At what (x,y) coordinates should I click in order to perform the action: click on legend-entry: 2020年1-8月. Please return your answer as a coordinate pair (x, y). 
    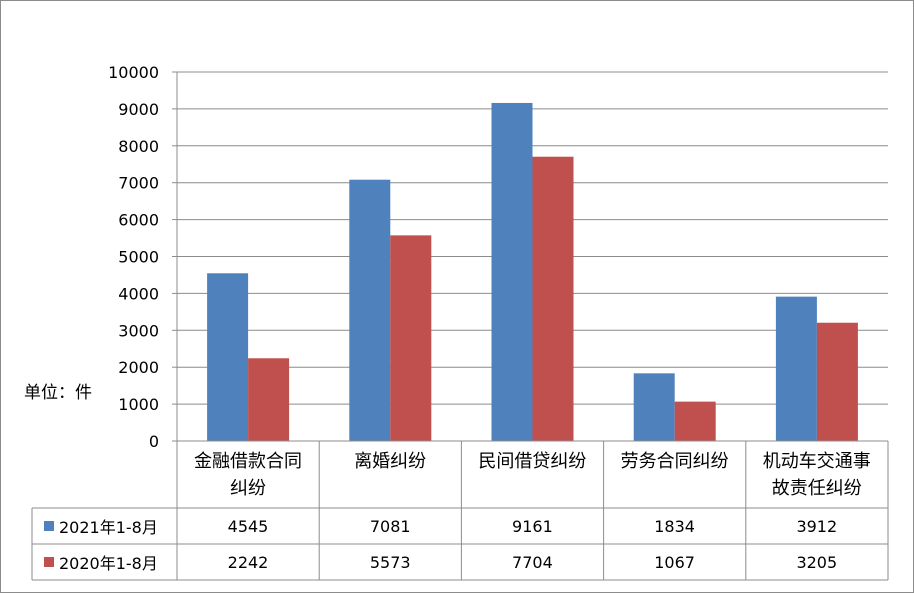
    Looking at the image, I should click on (105, 562).